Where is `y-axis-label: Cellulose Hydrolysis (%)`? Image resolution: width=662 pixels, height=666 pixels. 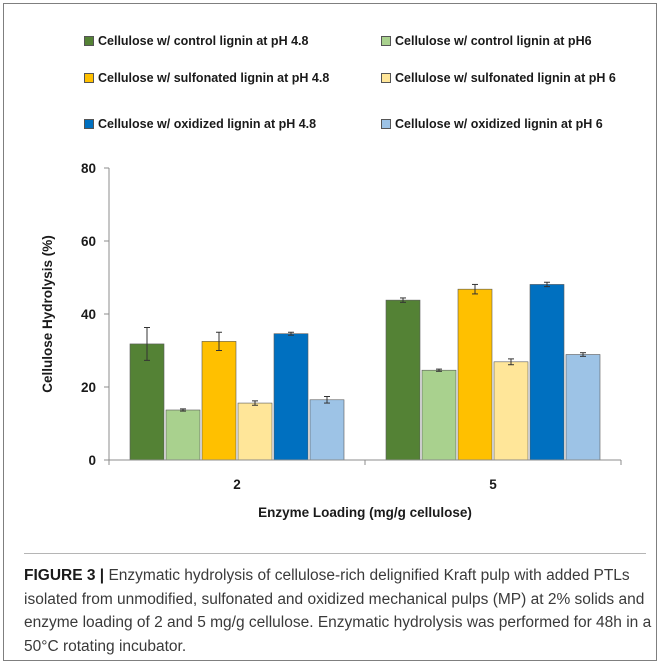 y-axis-label: Cellulose Hydrolysis (%) is located at coordinates (47, 314).